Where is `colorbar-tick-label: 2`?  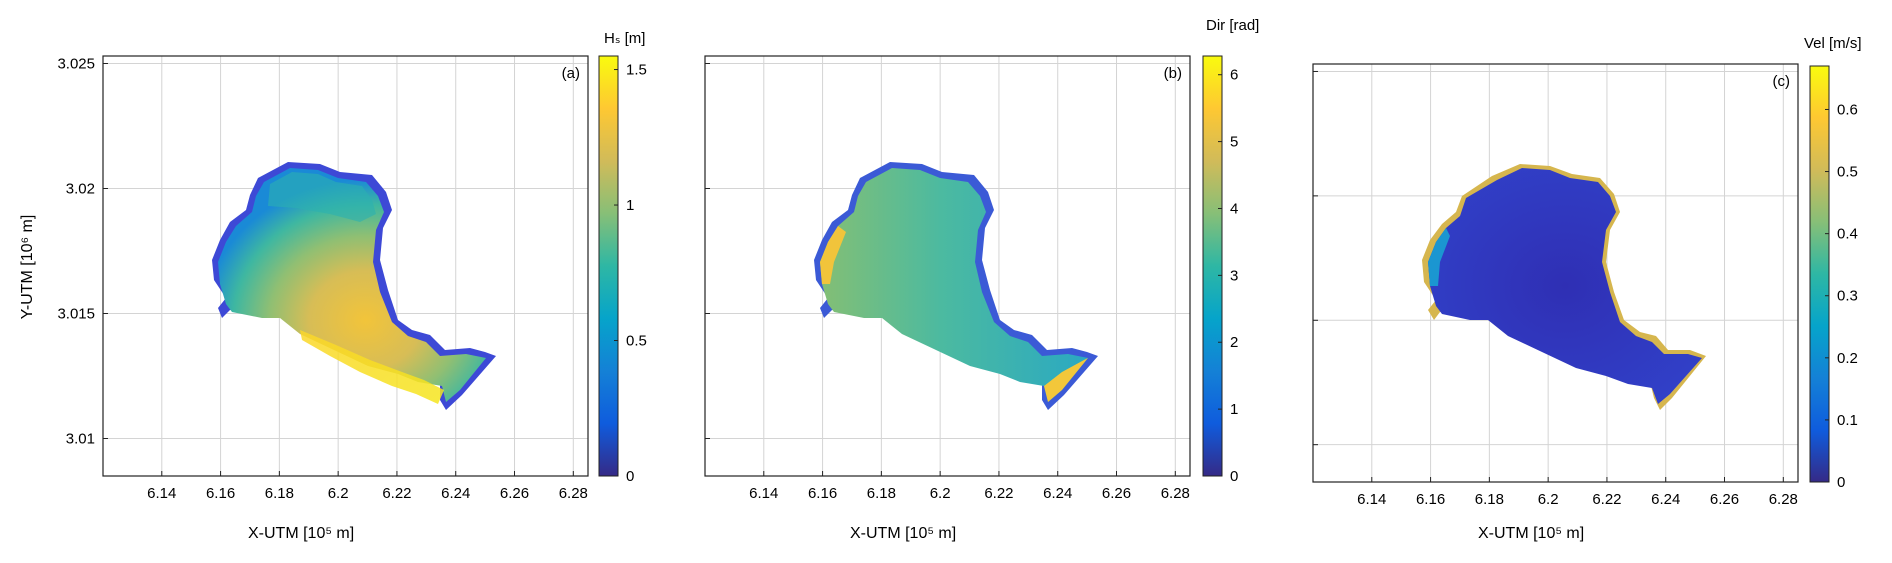 colorbar-tick-label: 2 is located at coordinates (1234, 342).